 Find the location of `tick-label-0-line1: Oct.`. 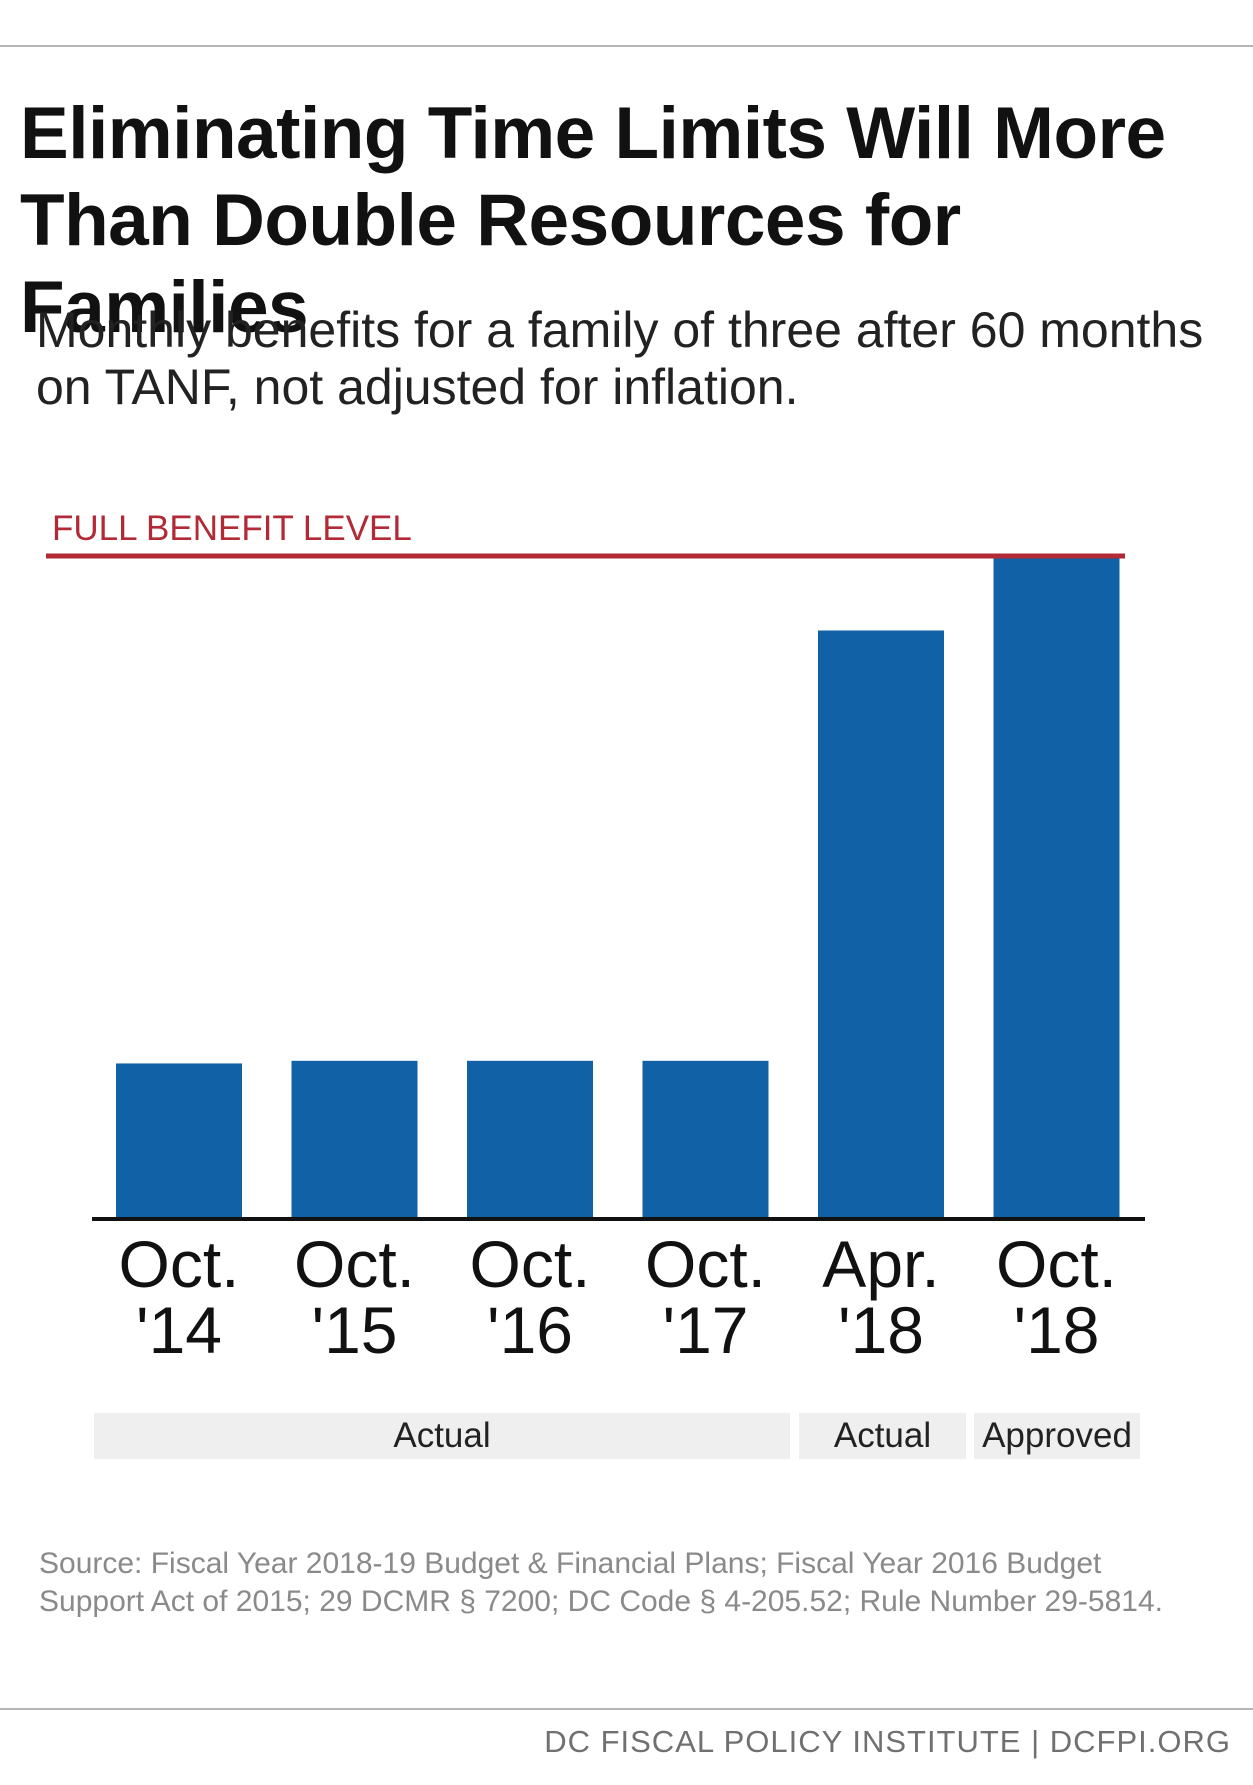

tick-label-0-line1: Oct. is located at coordinates (178, 1264).